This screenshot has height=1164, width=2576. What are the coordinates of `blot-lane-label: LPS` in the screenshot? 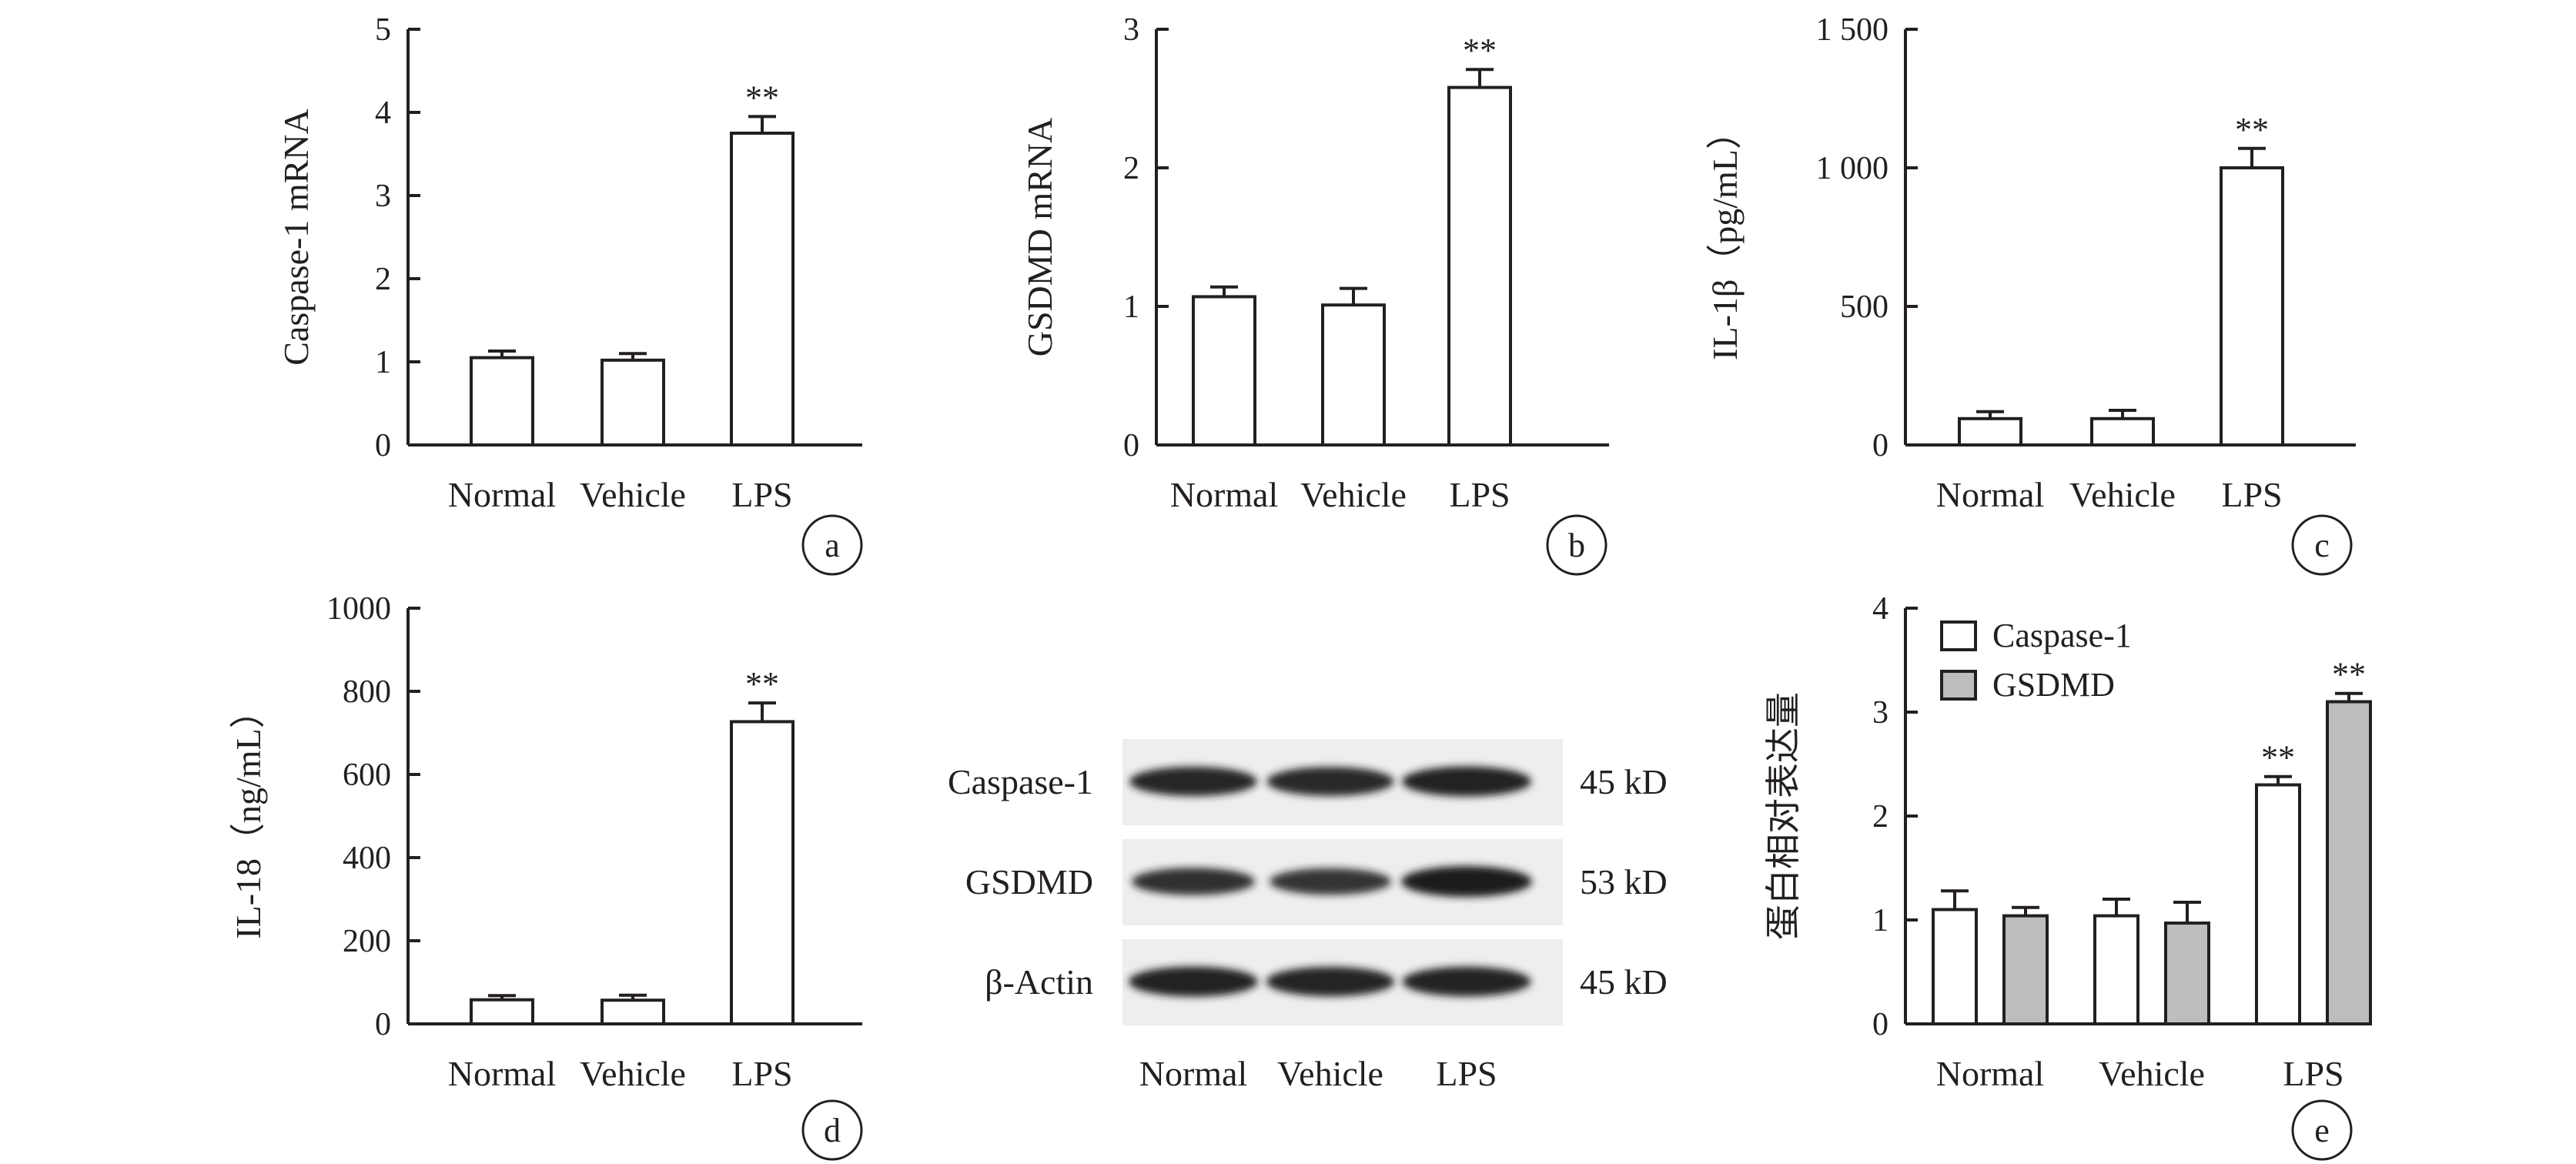 It's located at (1467, 1073).